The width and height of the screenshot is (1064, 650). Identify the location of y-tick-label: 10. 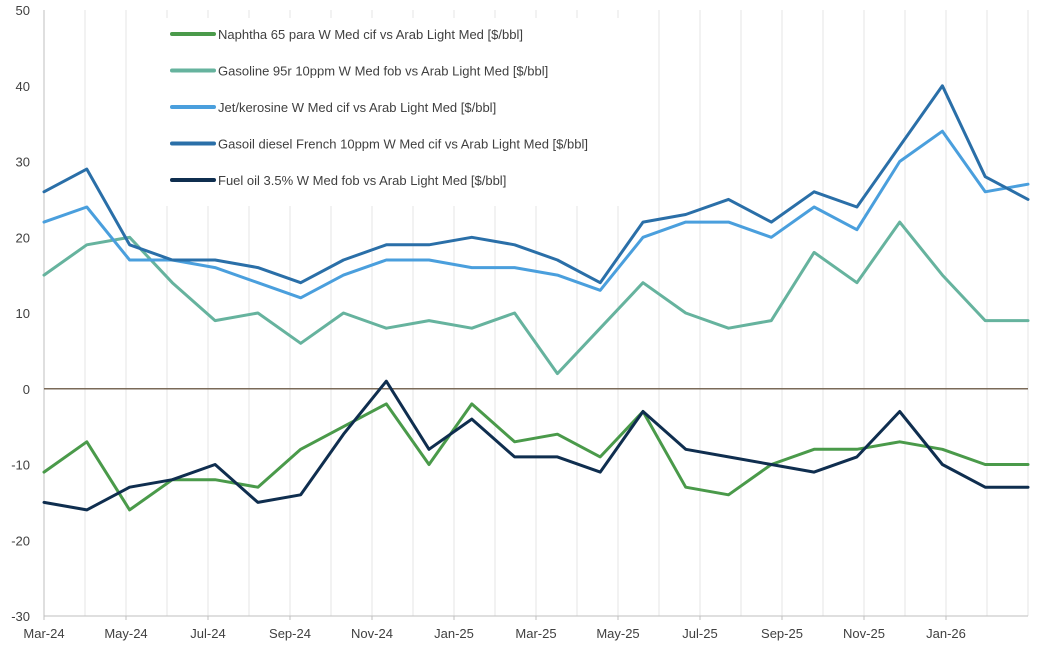
(23, 313).